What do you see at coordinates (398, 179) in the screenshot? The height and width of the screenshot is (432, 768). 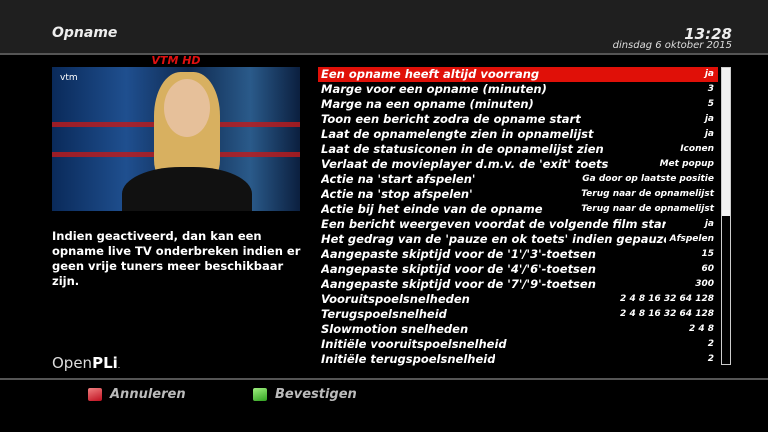 I see `setting-label: Actie na 'start afspelen'` at bounding box center [398, 179].